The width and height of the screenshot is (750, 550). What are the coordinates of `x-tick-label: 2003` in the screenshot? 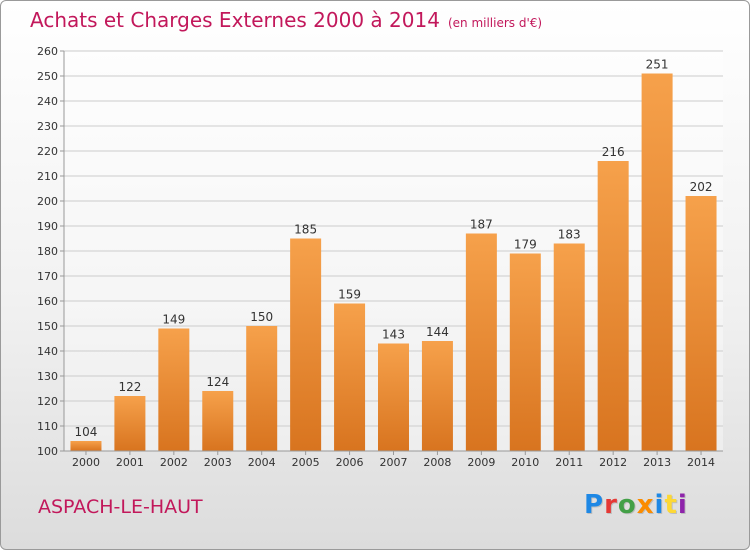 It's located at (218, 462).